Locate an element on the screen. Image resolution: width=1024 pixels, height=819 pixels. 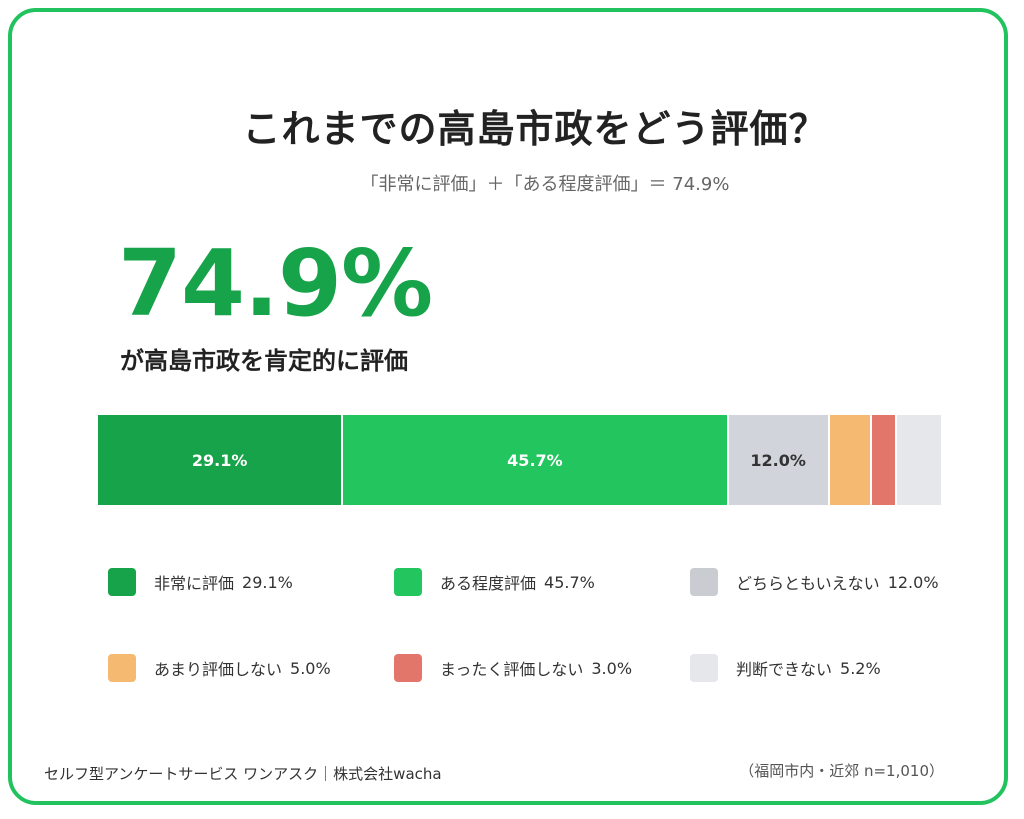
bar-segment-label: 12.0% is located at coordinates (778, 460).